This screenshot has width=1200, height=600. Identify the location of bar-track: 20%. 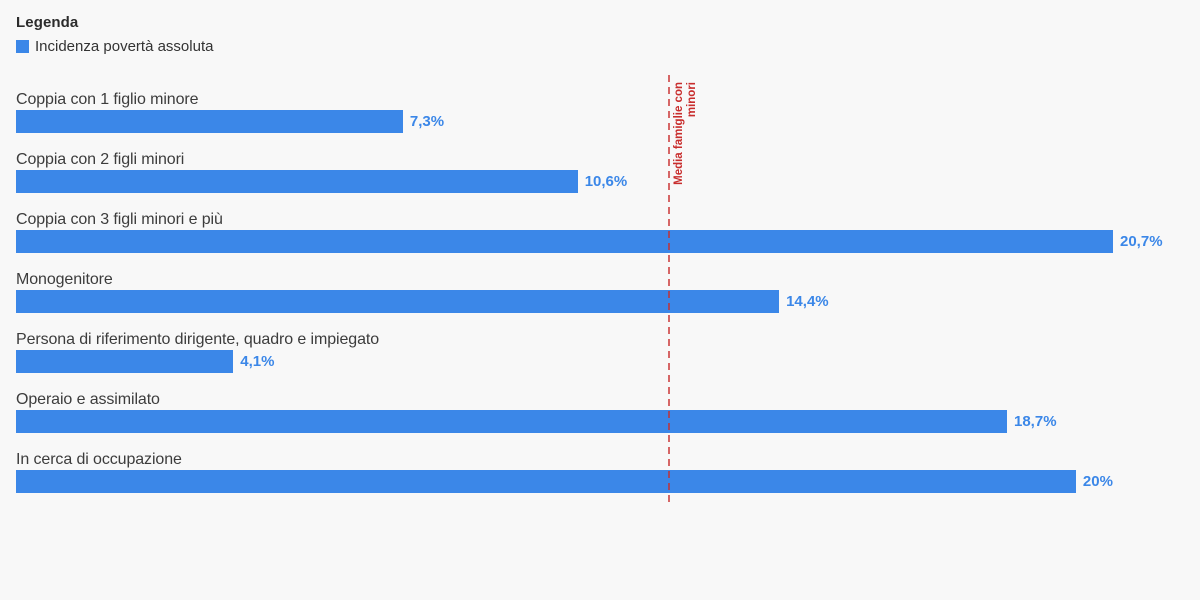
(596, 481).